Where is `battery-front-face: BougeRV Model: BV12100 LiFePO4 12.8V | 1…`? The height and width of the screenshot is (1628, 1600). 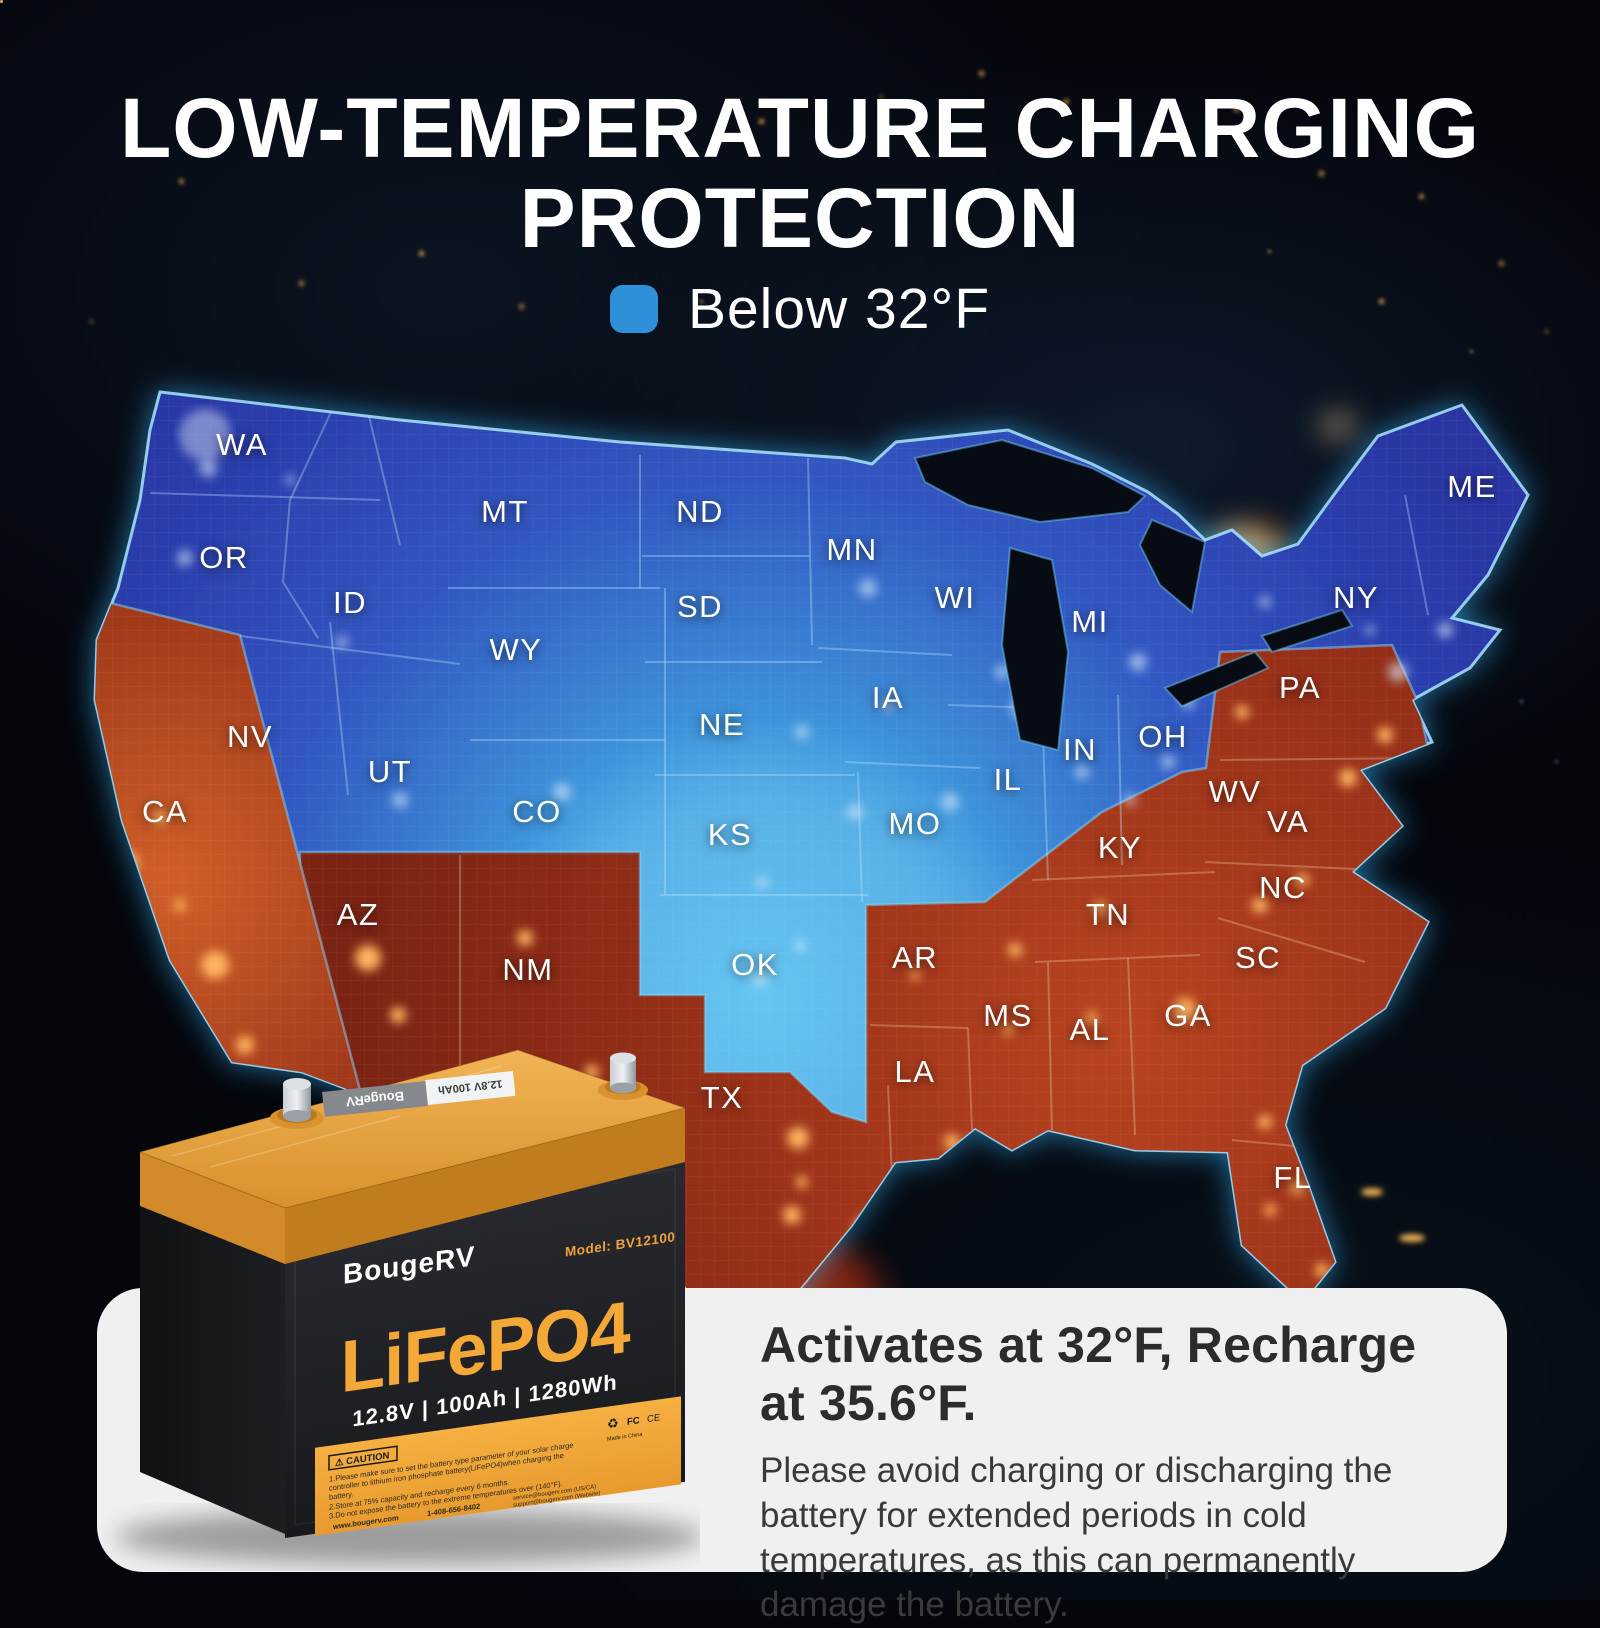
battery-front-face: BougeRV Model: BV12100 LiFePO4 12.8V | 1… is located at coordinates (485, 1346).